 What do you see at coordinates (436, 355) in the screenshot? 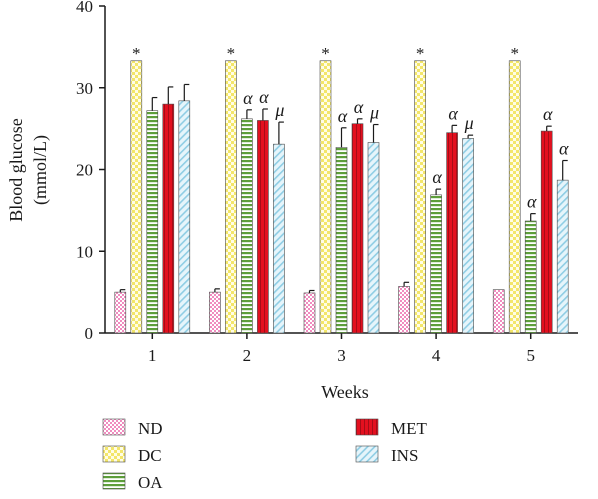
I see `x-tick-label: 4` at bounding box center [436, 355].